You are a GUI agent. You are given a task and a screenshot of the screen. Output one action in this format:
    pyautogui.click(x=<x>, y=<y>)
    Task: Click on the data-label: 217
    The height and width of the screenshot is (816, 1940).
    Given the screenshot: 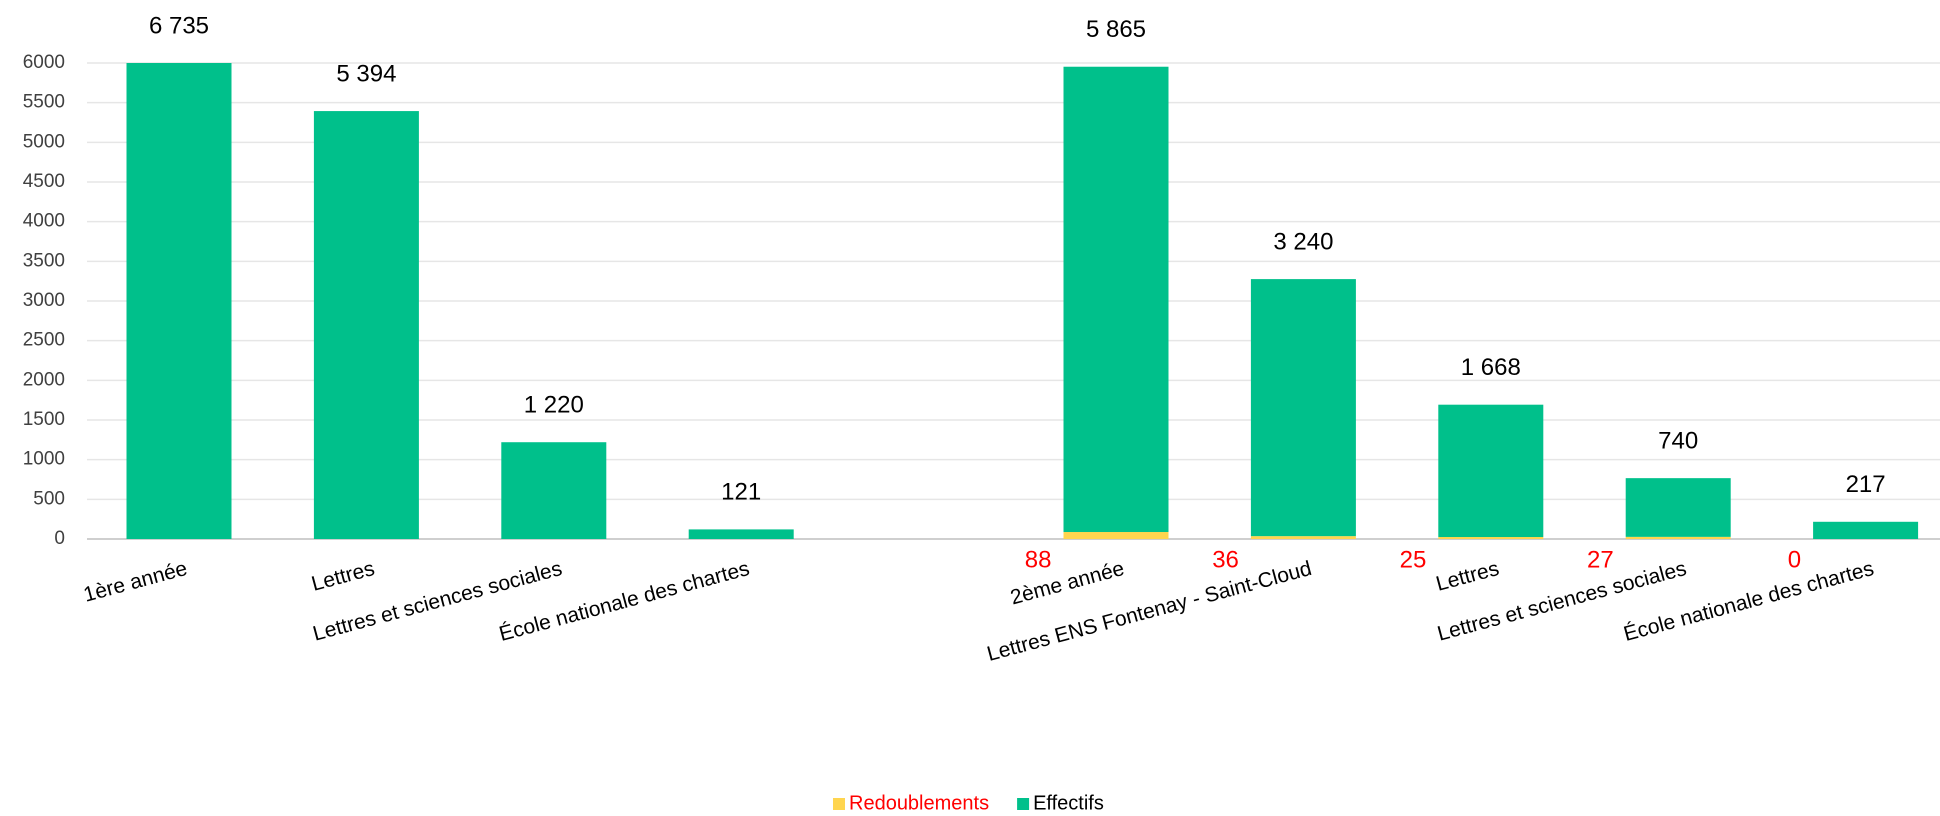 What is the action you would take?
    pyautogui.click(x=1866, y=484)
    